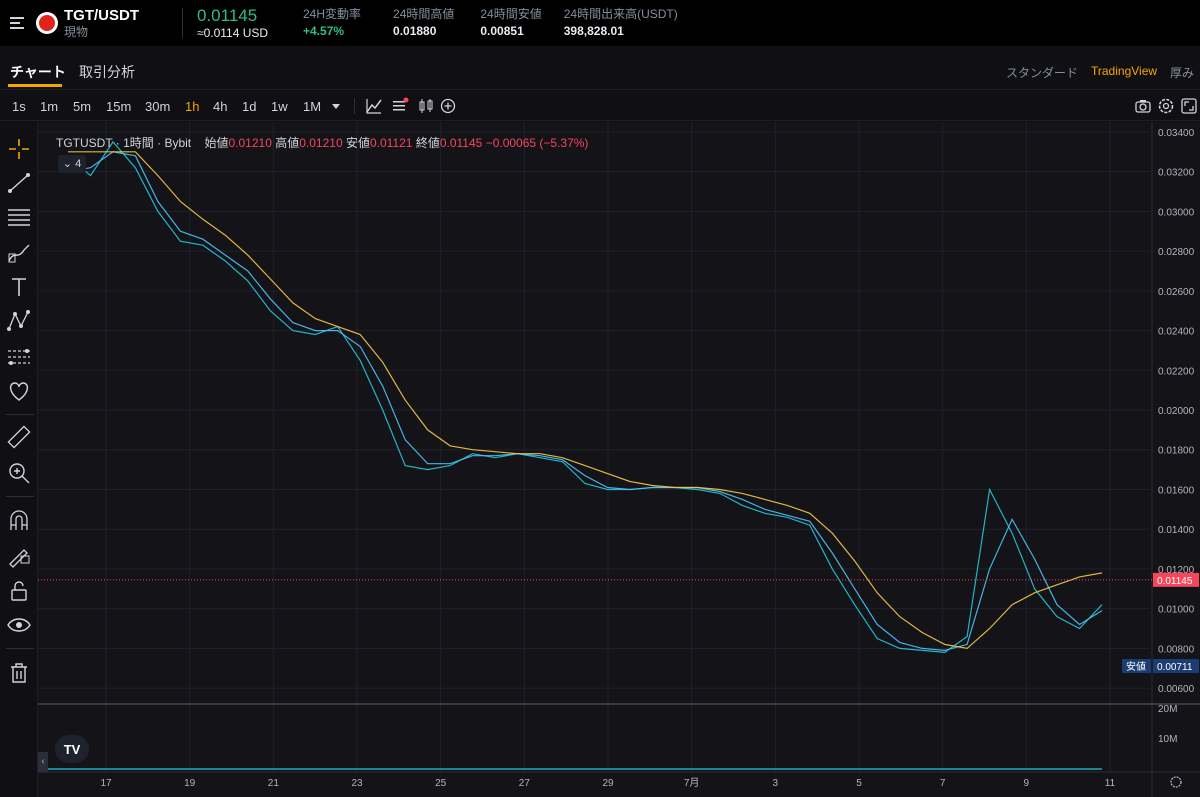 This screenshot has width=1200, height=797. Describe the element at coordinates (511, 14) in the screenshot. I see `stat-label: 24時間安値` at that location.